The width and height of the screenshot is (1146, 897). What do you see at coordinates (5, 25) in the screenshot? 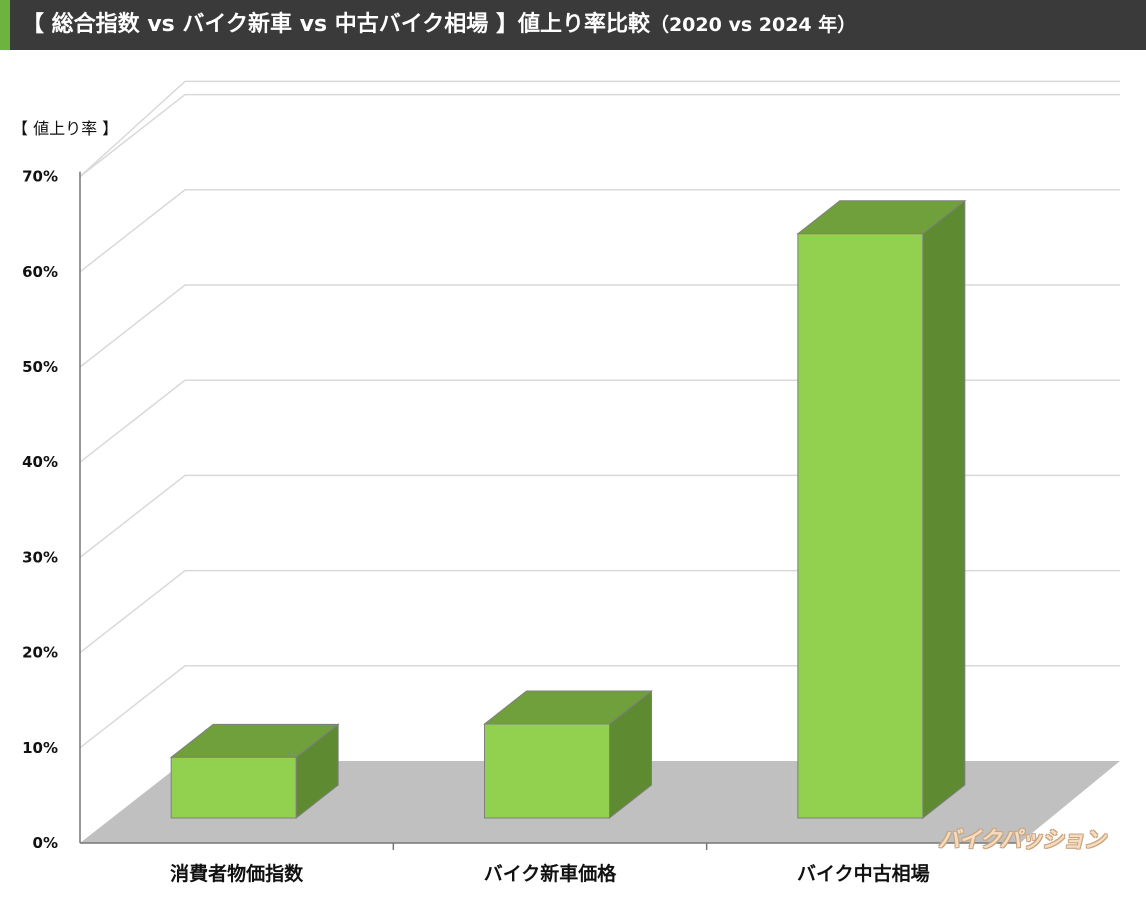
I see `header-accent-bar` at bounding box center [5, 25].